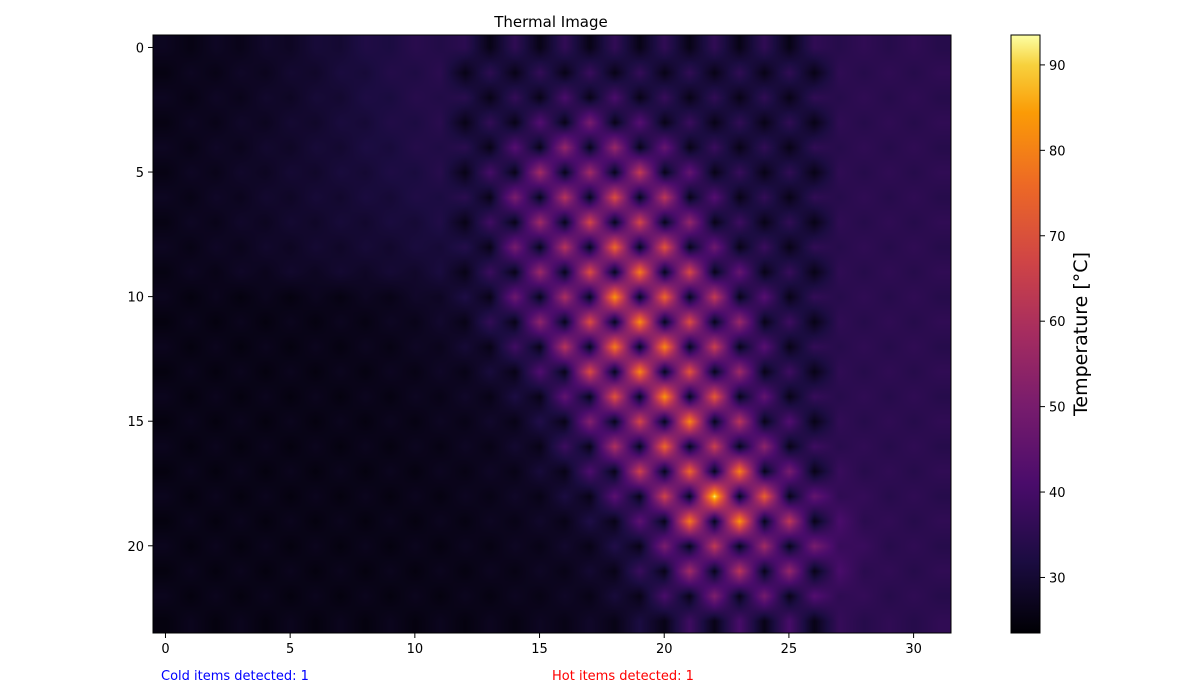  I want to click on x-tick-label: 20, so click(664, 649).